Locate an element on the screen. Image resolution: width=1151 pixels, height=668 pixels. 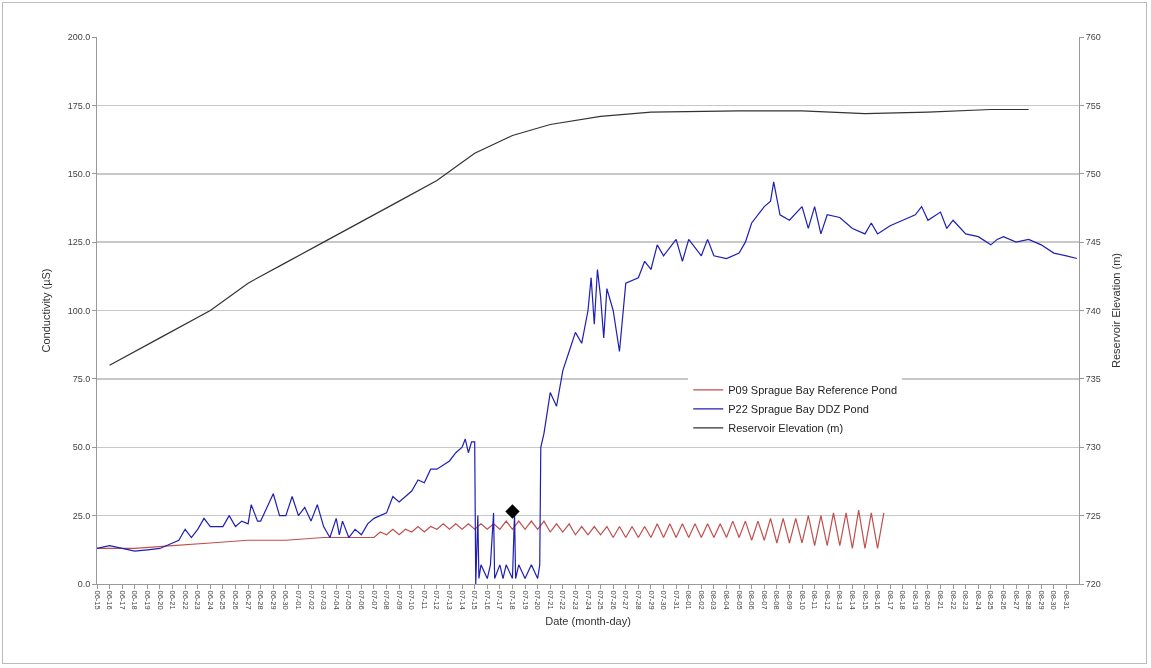
y2-tick-label: 725 is located at coordinates (1093, 515).